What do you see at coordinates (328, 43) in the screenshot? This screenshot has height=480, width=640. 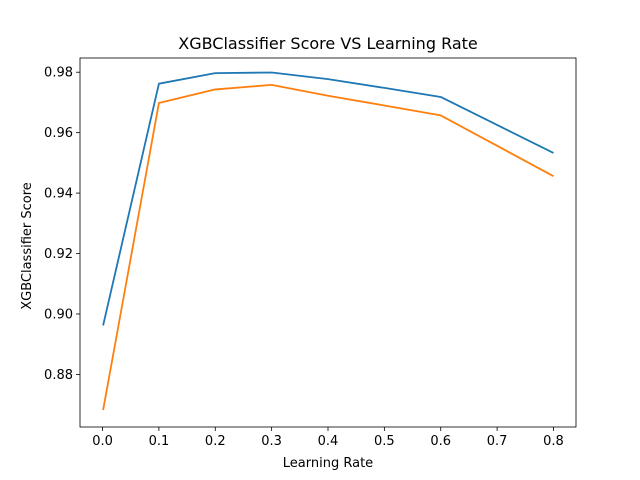 I see `chart-title: XGBClassifier Score VS Learning Rate` at bounding box center [328, 43].